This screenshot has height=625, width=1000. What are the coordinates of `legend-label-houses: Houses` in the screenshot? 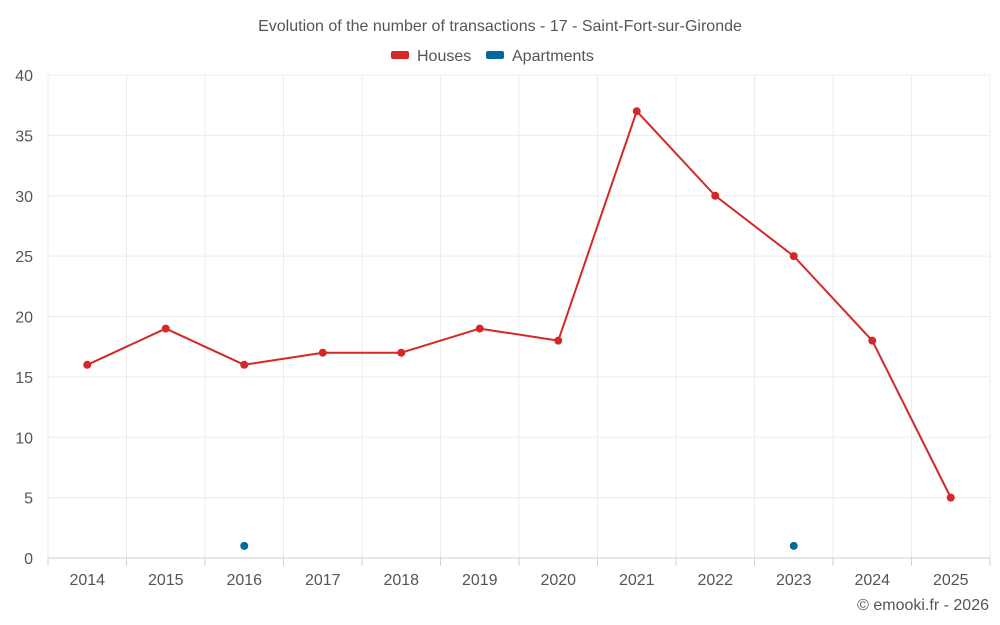 It's located at (444, 56).